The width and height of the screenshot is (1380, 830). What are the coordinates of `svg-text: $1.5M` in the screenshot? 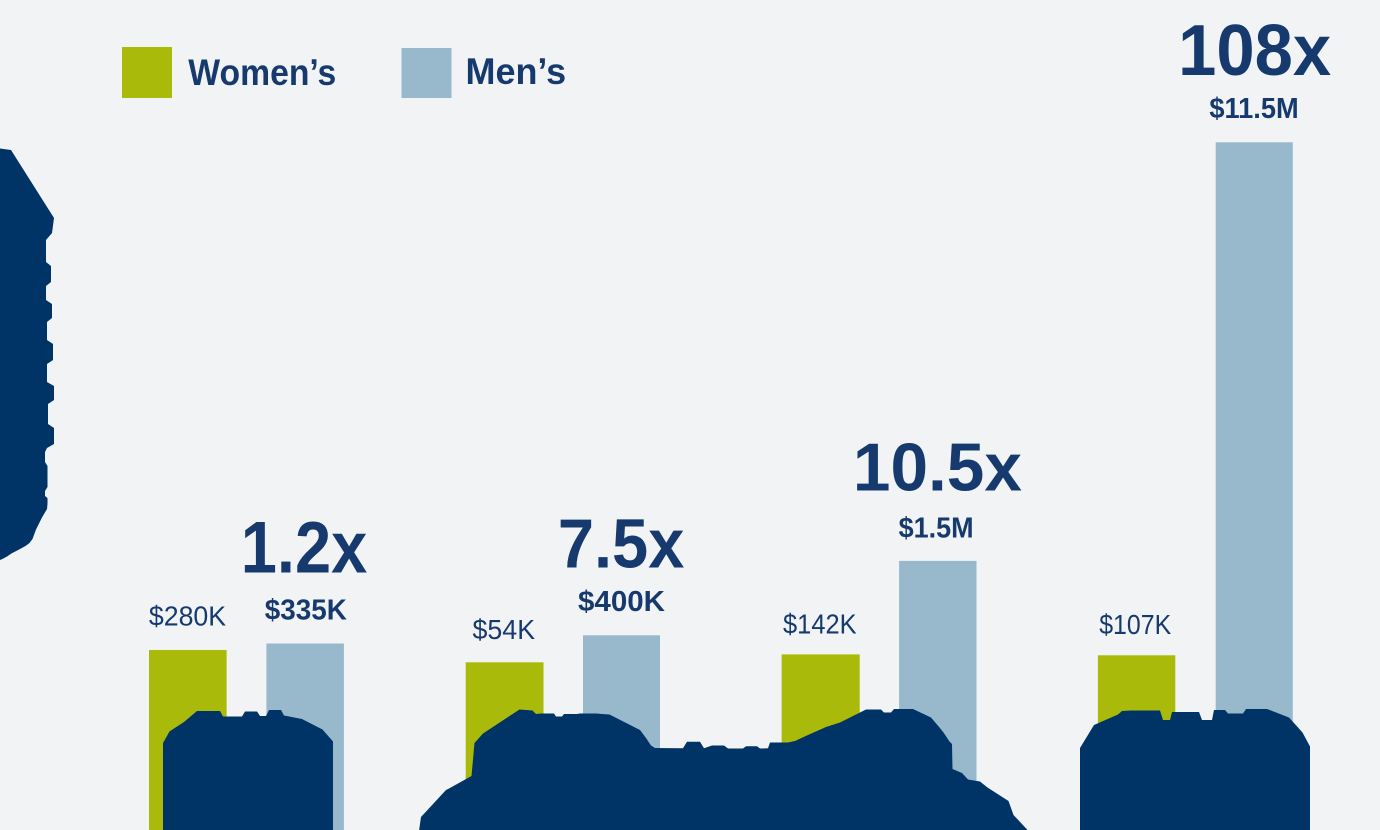 It's located at (936, 528).